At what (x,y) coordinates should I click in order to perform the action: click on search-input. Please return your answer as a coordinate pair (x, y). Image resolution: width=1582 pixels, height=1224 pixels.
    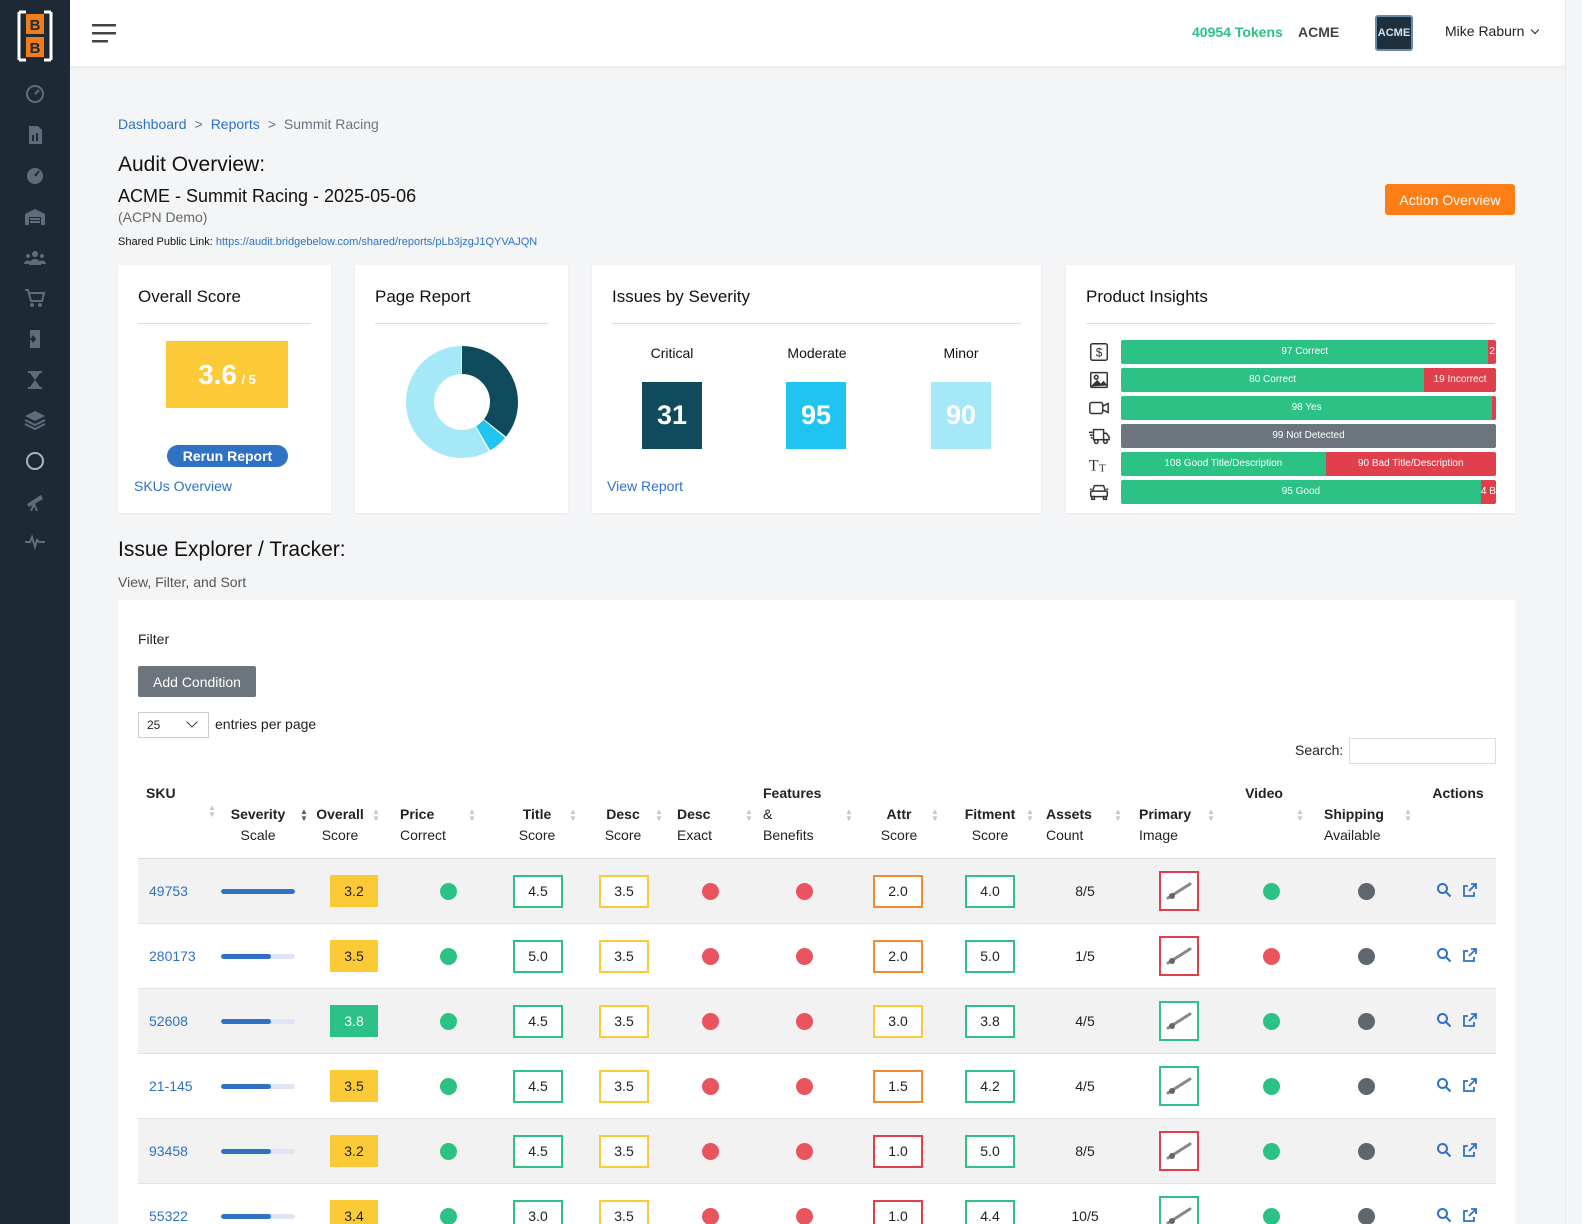
    Looking at the image, I should click on (1422, 751).